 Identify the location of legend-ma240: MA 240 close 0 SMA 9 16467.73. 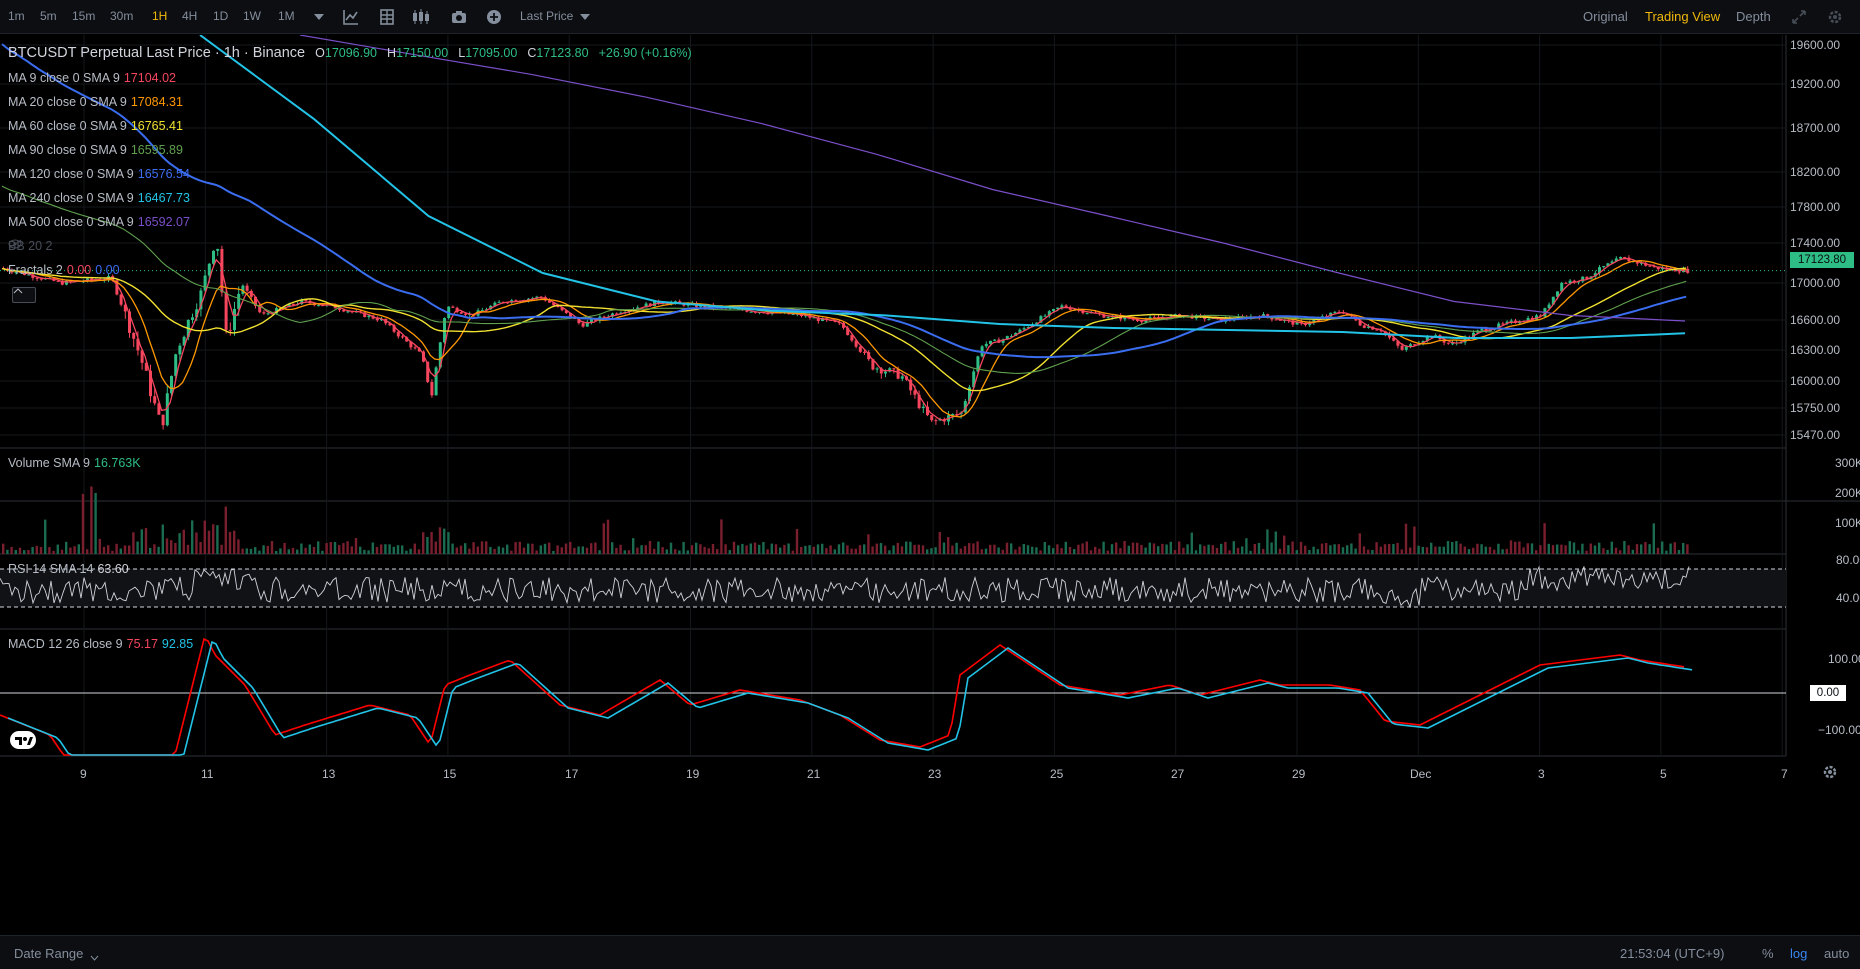
(99, 198).